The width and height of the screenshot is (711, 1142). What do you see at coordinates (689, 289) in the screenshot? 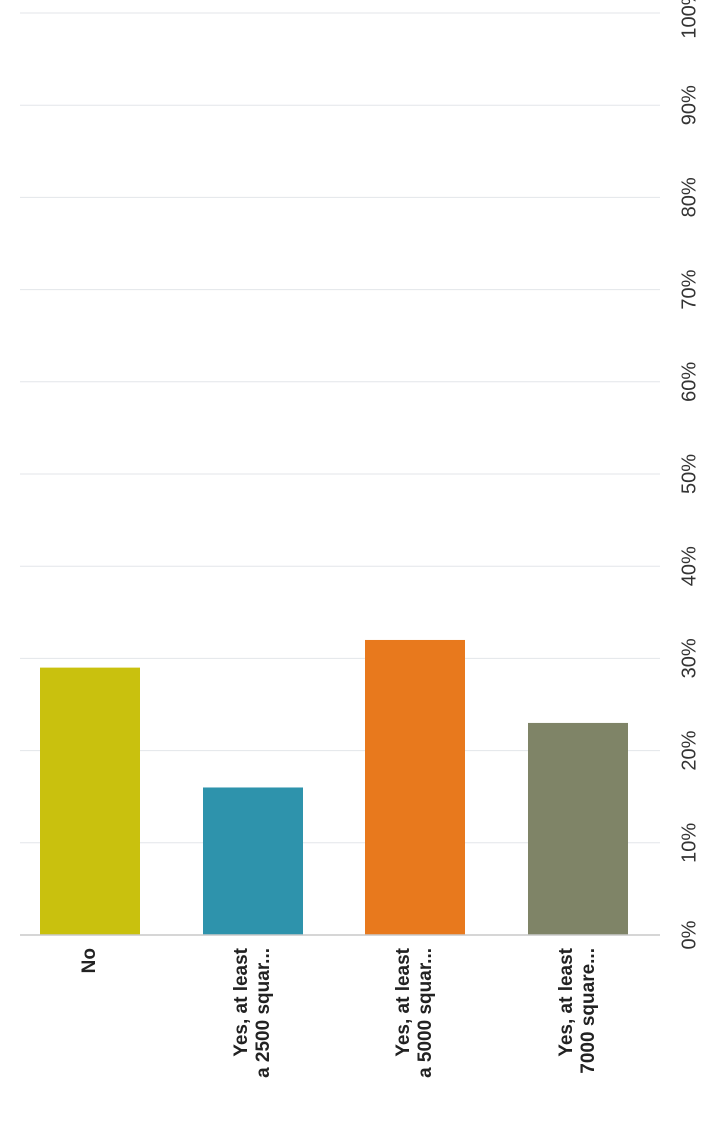
I see `y-tick-label: 70%` at bounding box center [689, 289].